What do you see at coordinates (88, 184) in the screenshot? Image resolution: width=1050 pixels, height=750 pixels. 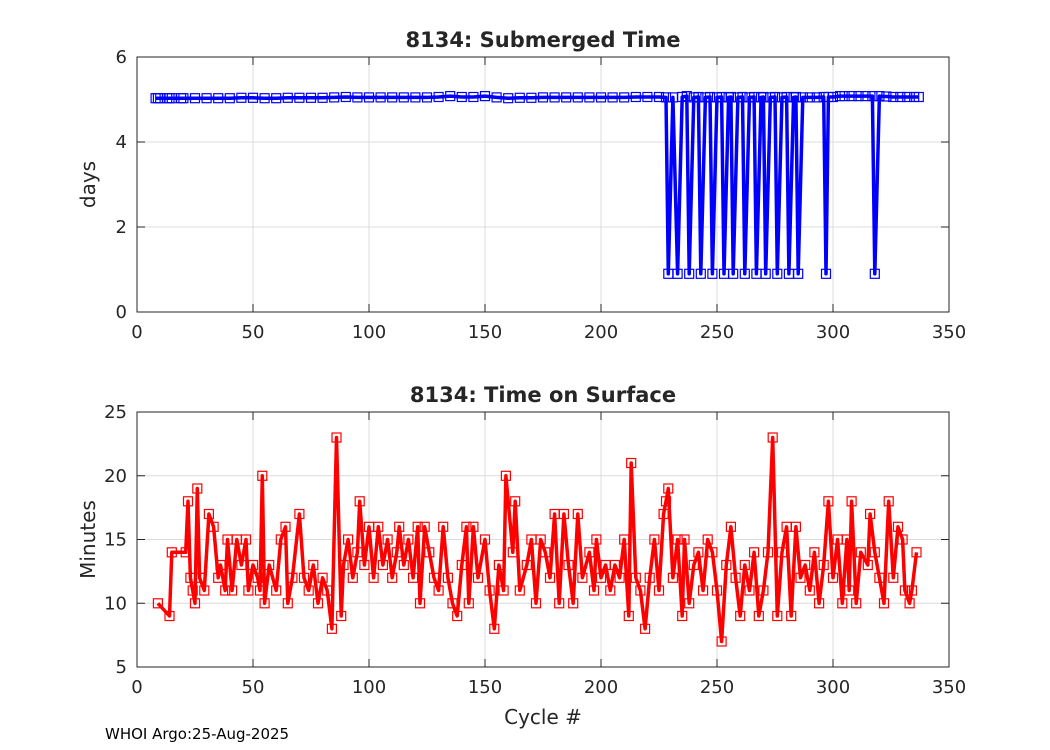 I see `y-axis-label: days` at bounding box center [88, 184].